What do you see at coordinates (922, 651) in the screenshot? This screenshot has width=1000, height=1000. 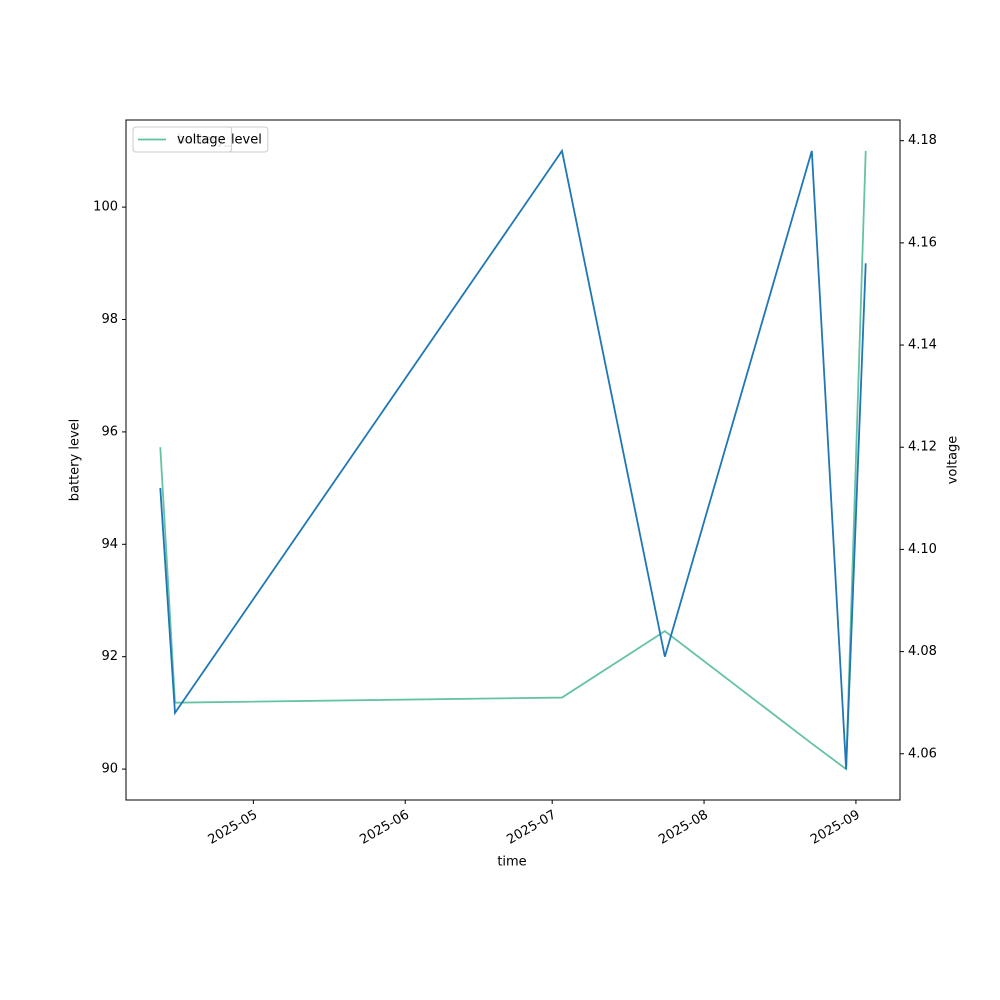 I see `y2-tick-label: 4.08` at bounding box center [922, 651].